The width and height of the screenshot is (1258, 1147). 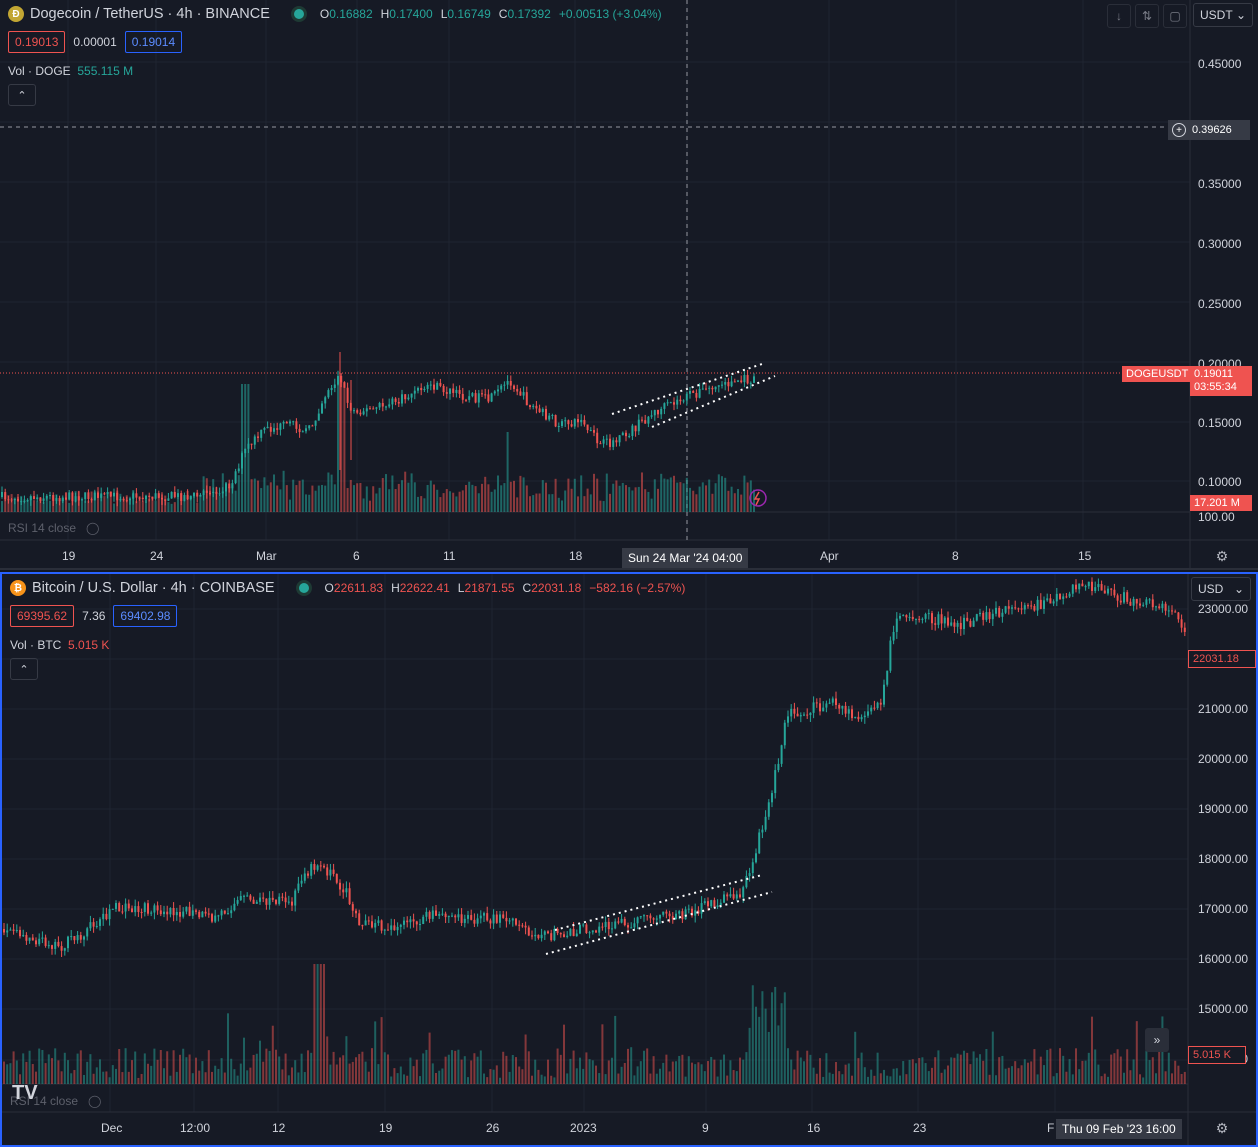 What do you see at coordinates (829, 556) in the screenshot?
I see `time-tick-label: Apr` at bounding box center [829, 556].